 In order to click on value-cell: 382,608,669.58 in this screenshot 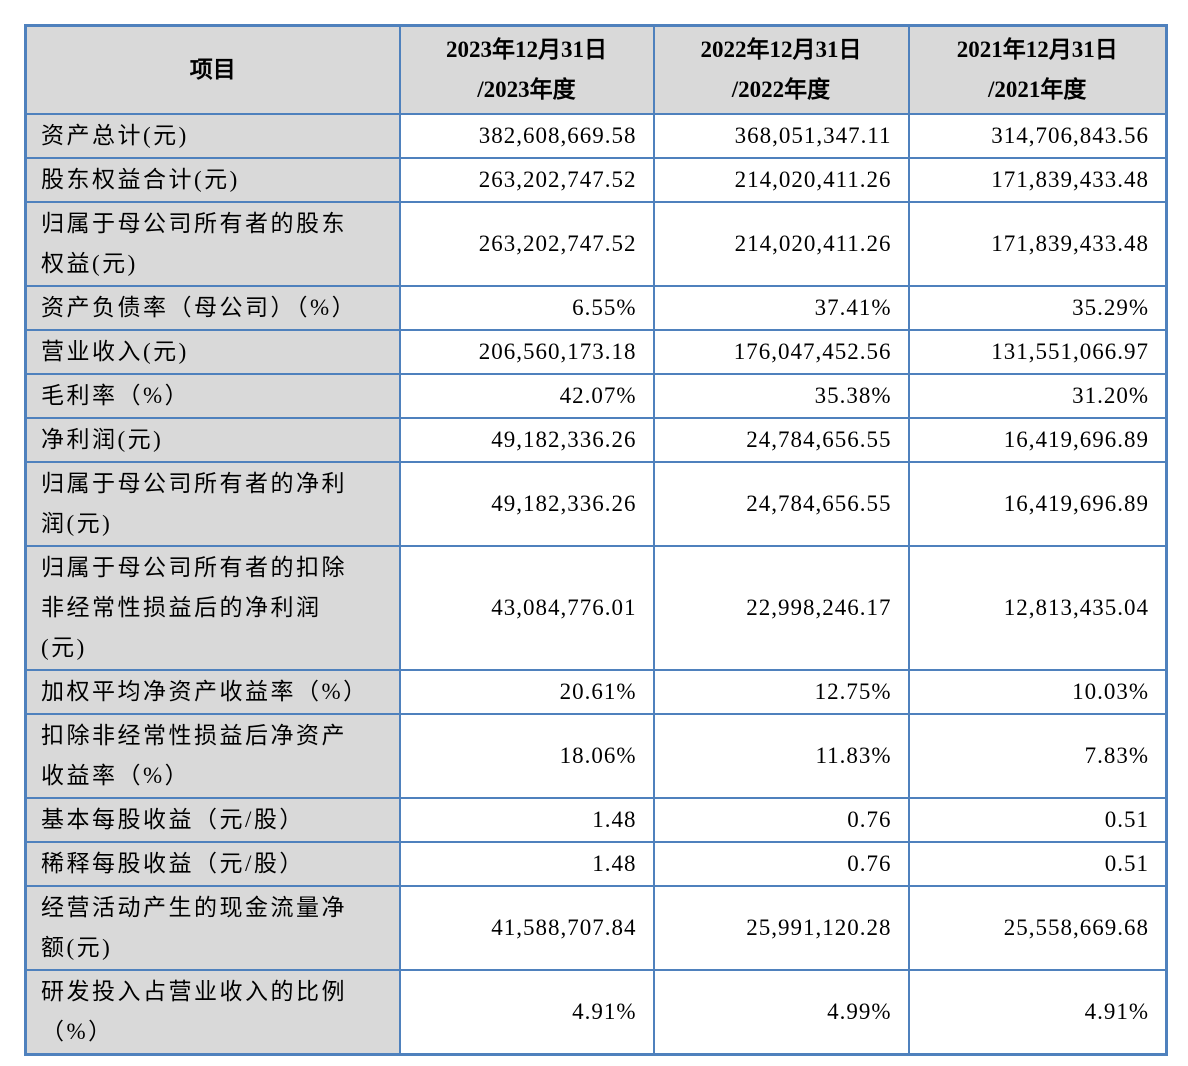, I will do `click(526, 136)`.